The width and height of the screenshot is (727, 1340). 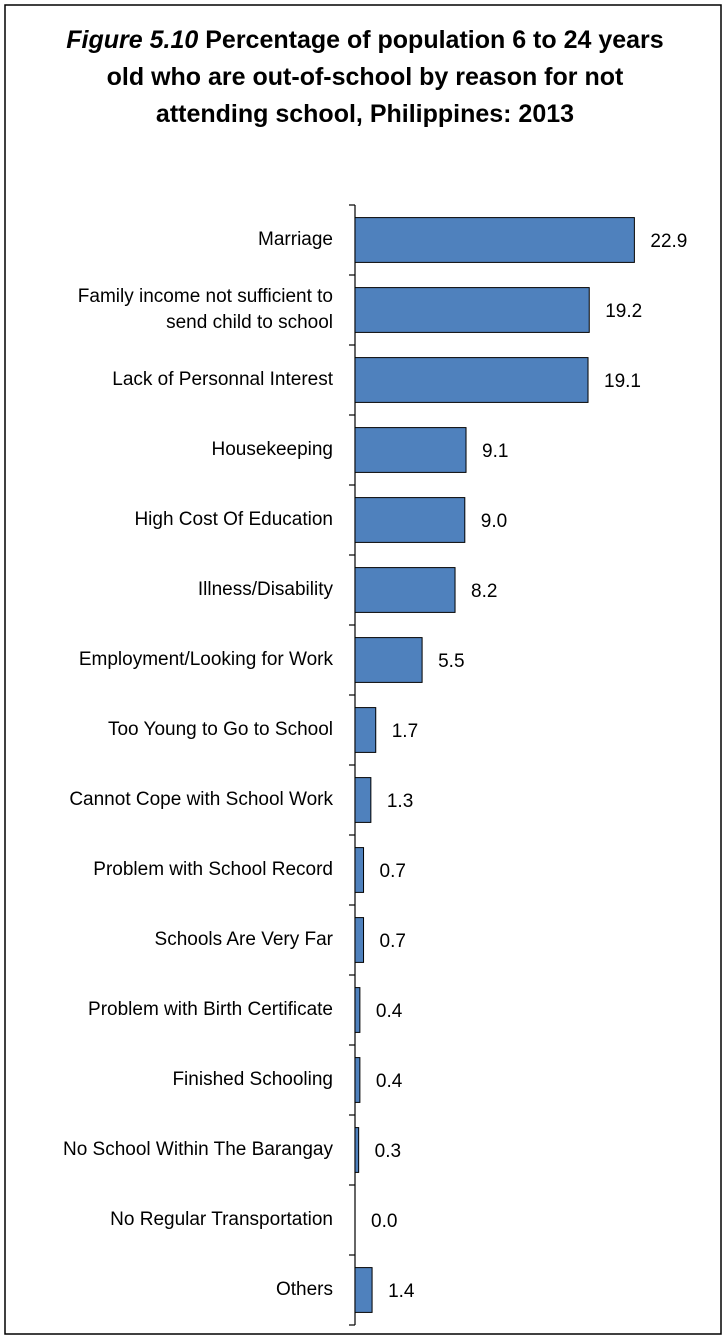 I want to click on category-label: Others, so click(x=304, y=1289).